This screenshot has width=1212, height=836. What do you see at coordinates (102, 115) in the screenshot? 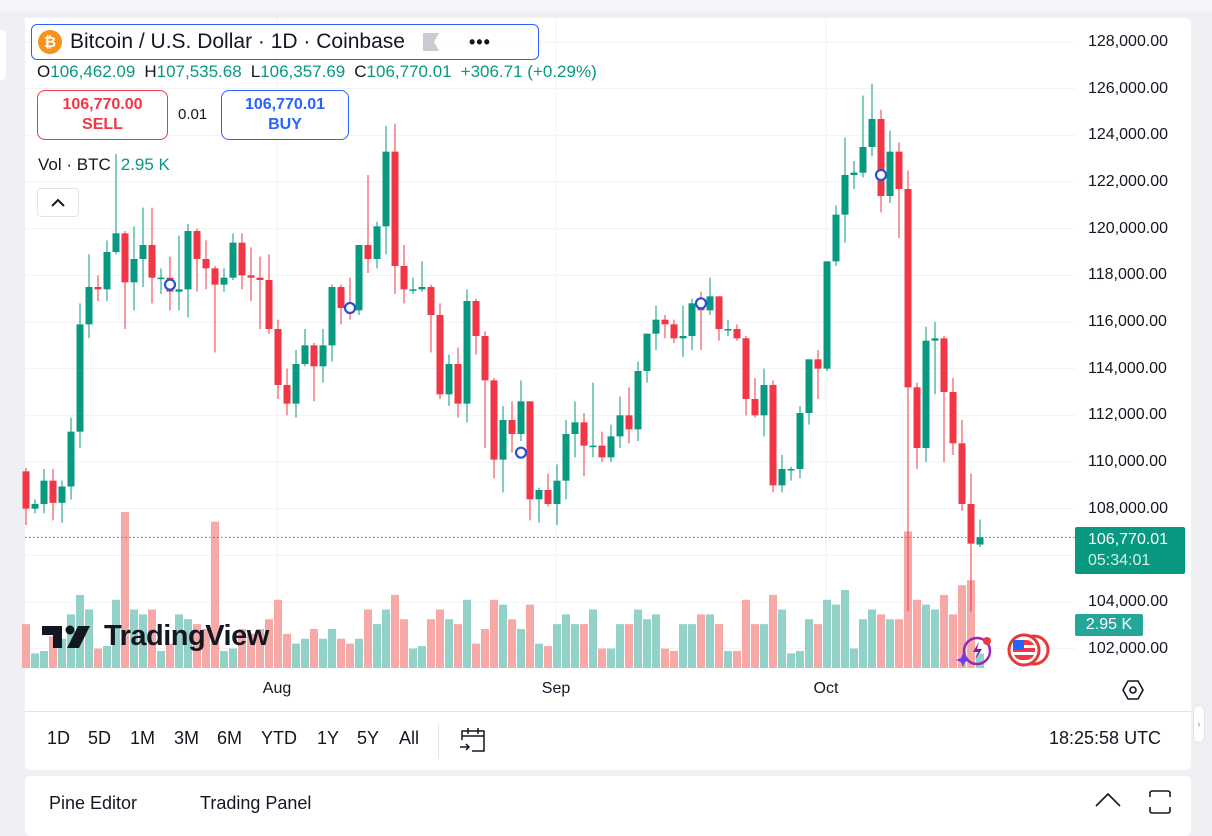
I see `sell-button: 106,770.00 SELL` at bounding box center [102, 115].